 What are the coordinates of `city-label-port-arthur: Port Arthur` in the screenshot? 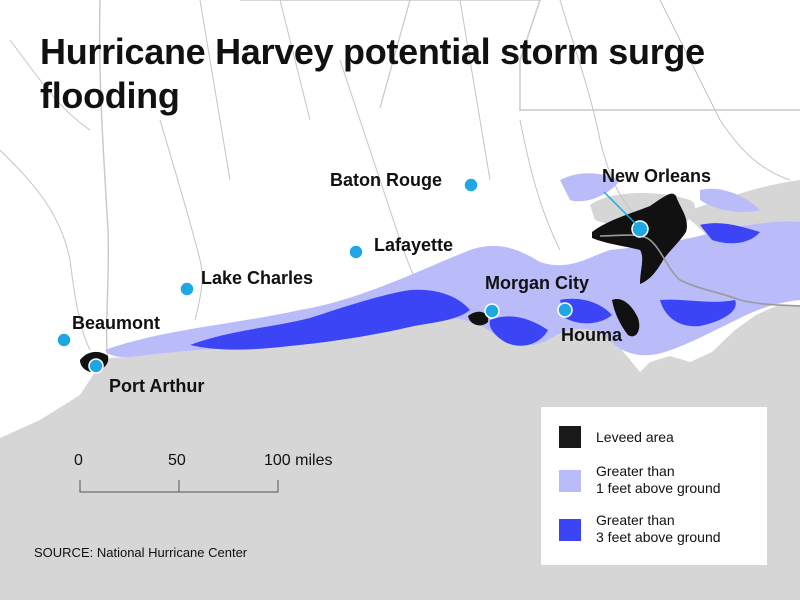 It's located at (157, 386).